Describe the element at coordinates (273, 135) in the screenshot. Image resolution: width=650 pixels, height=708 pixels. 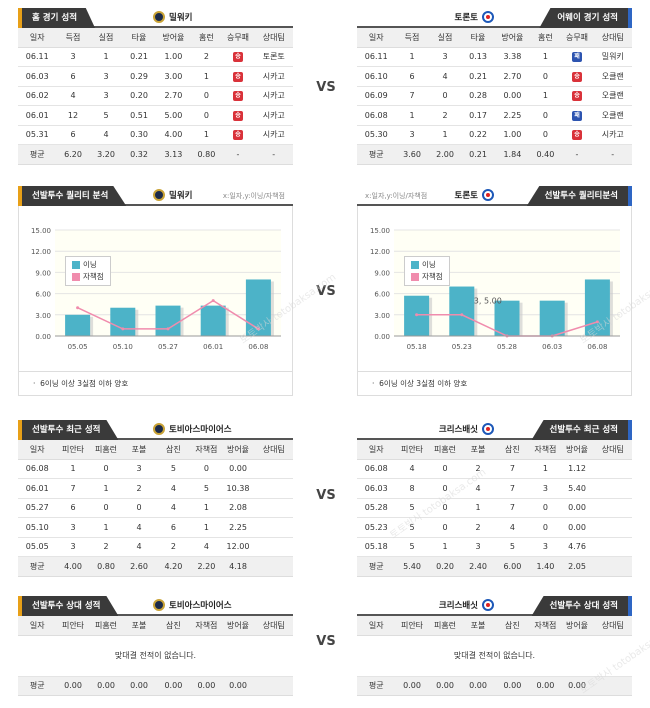
I see `table-cell: 시카고` at that location.